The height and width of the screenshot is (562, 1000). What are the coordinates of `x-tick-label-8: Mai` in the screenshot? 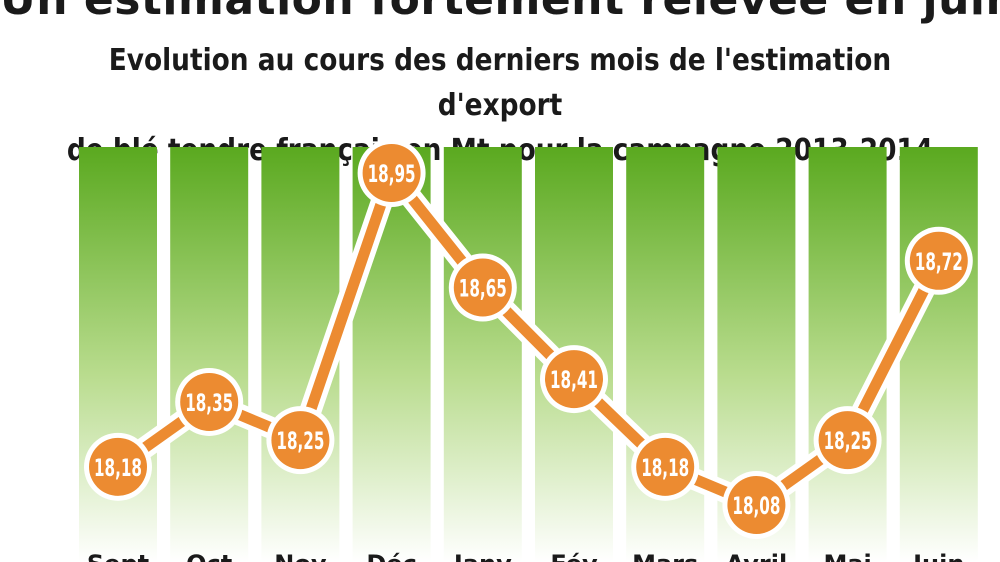 It's located at (847, 556).